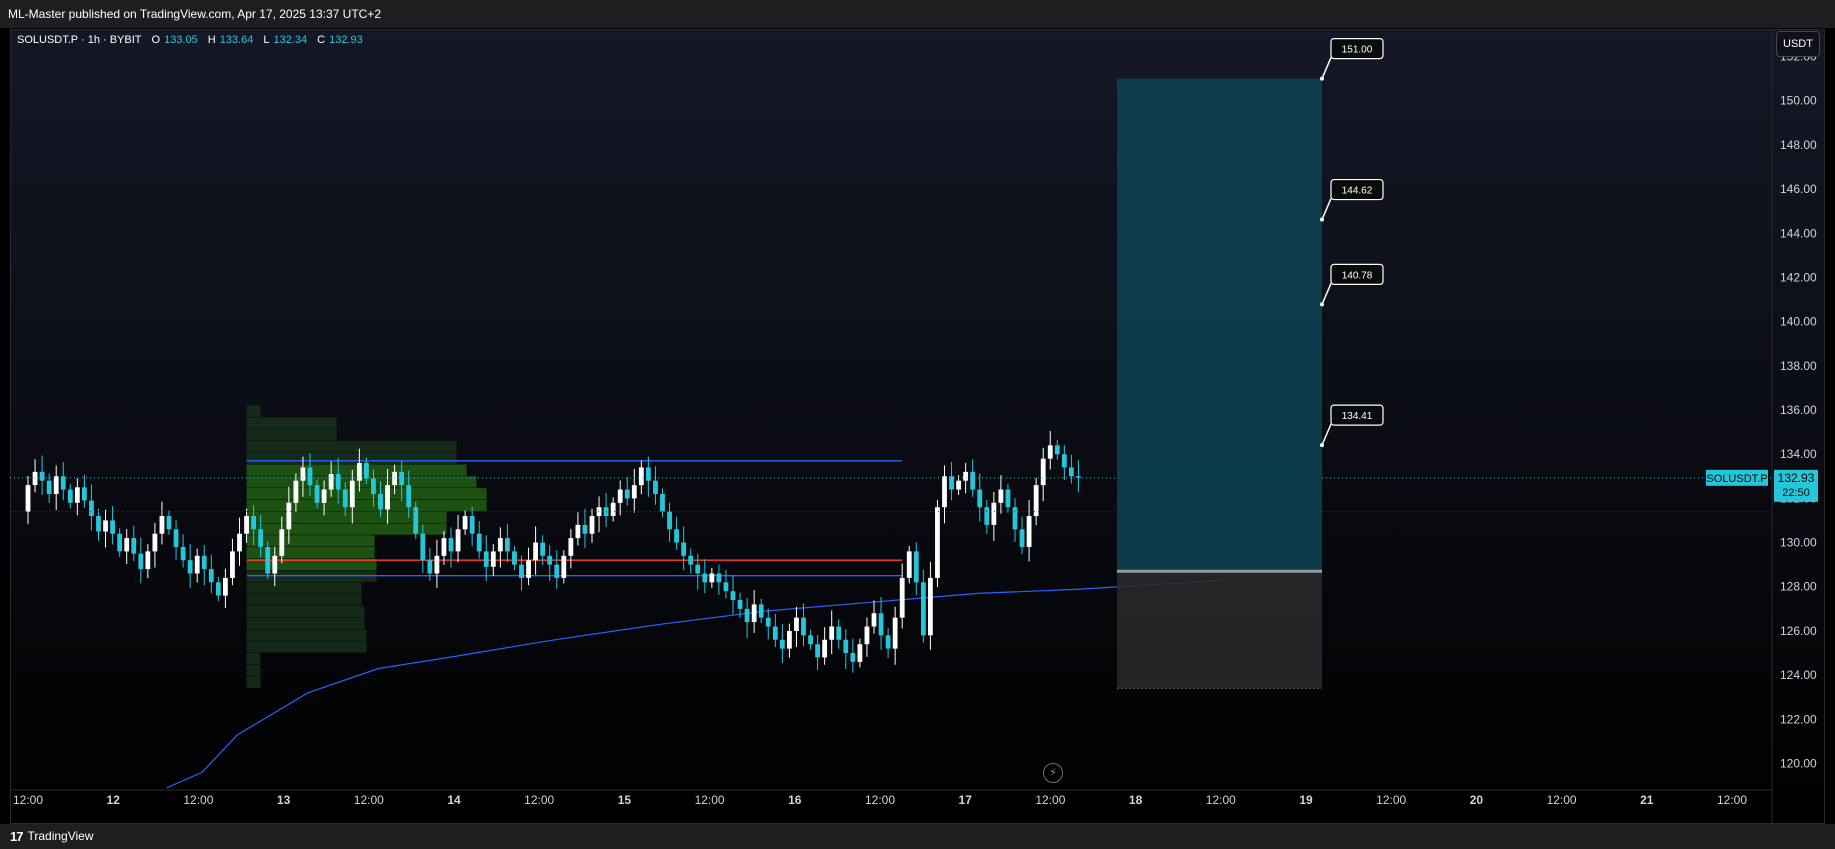 This screenshot has width=1835, height=849. Describe the element at coordinates (114, 800) in the screenshot. I see `x-tick-label: 12` at that location.